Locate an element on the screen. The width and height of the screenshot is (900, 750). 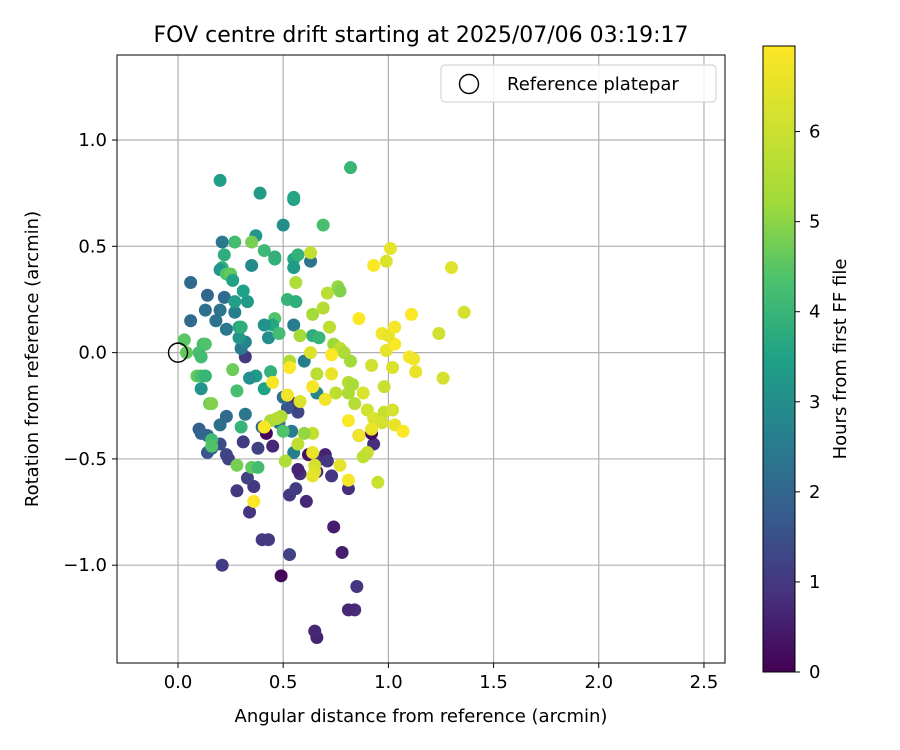
y-tick-label: 0.0 is located at coordinates (92, 353).